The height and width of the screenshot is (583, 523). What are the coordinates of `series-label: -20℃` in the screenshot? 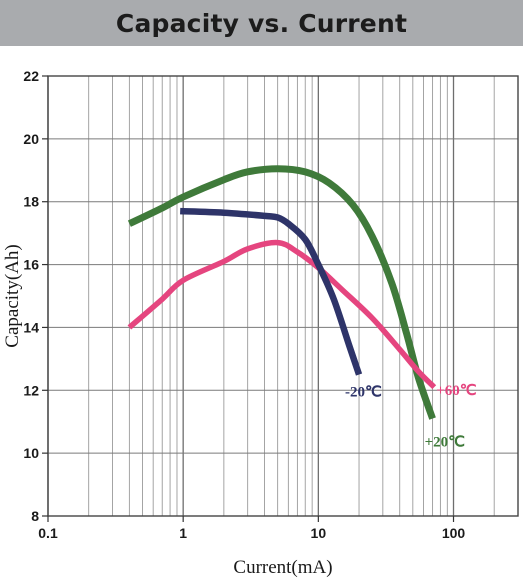 It's located at (363, 393).